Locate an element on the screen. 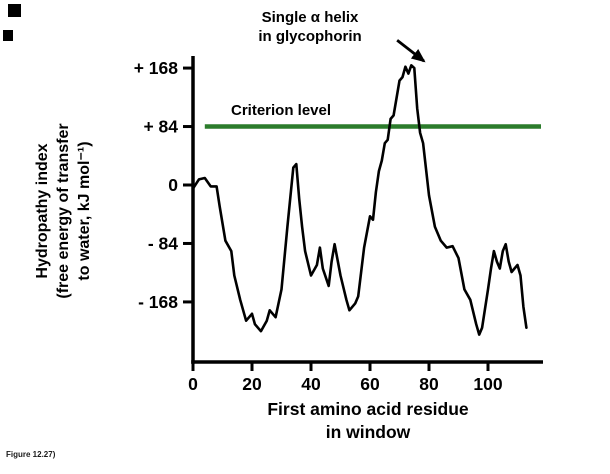  y-axis-title-line2: (free energy of transfer is located at coordinates (63, 211).